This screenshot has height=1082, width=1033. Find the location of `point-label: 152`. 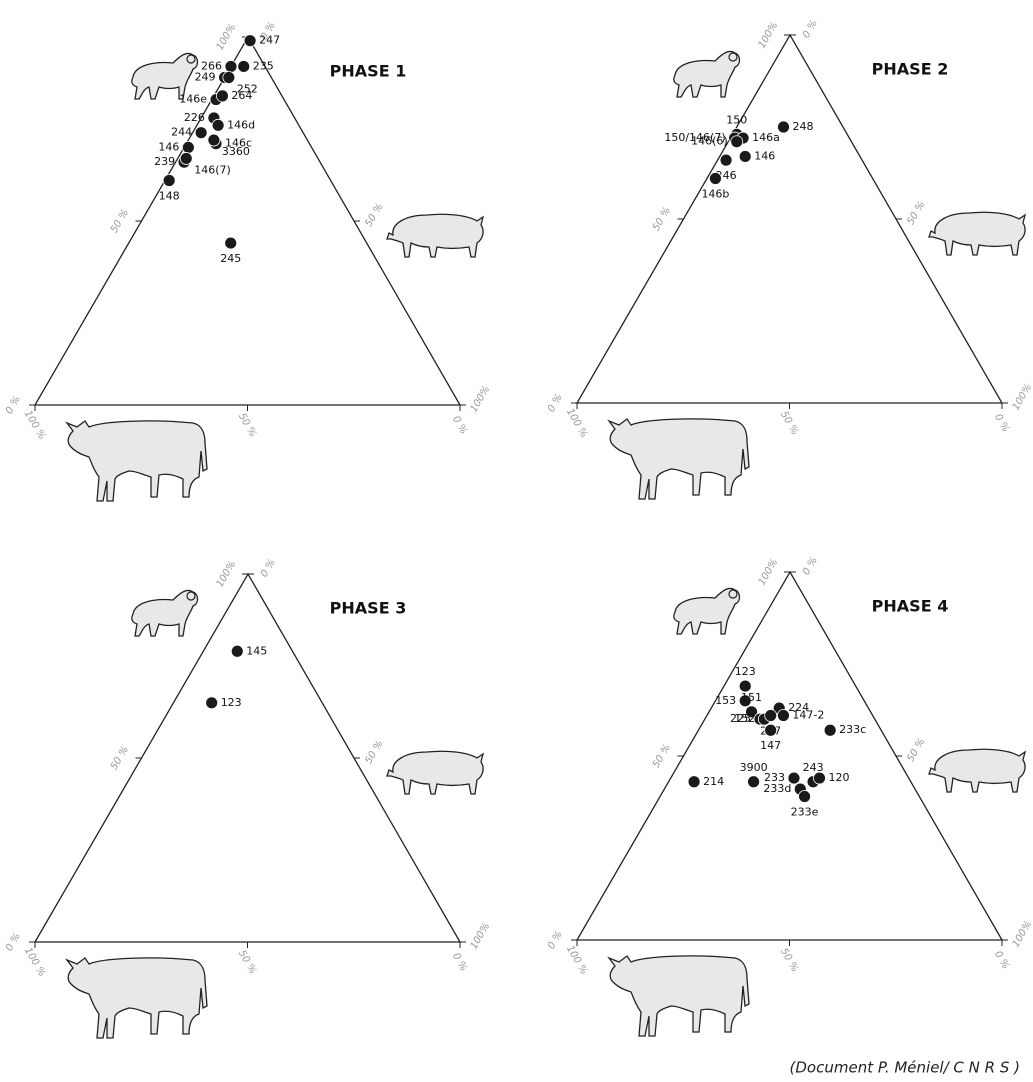

point-label: 152 is located at coordinates (744, 718).